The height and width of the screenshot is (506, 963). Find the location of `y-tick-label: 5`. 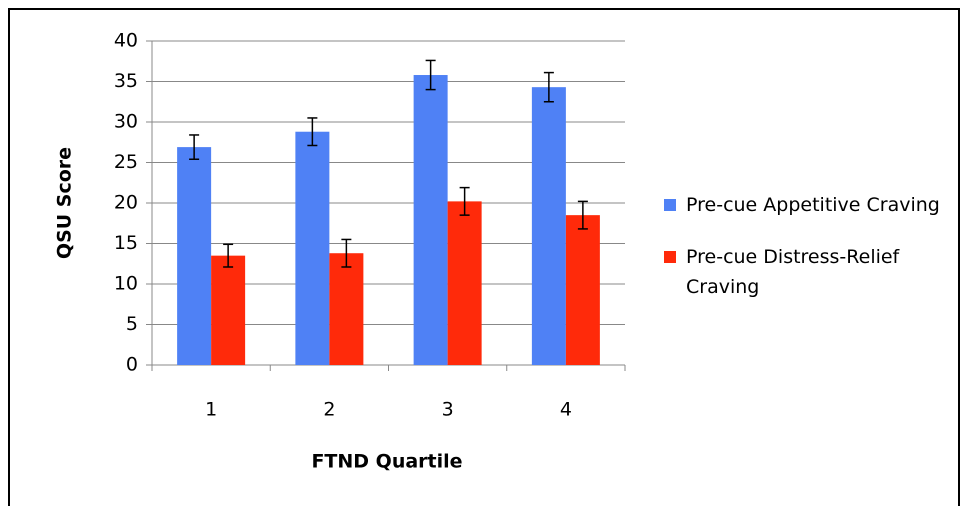

y-tick-label: 5 is located at coordinates (132, 324).